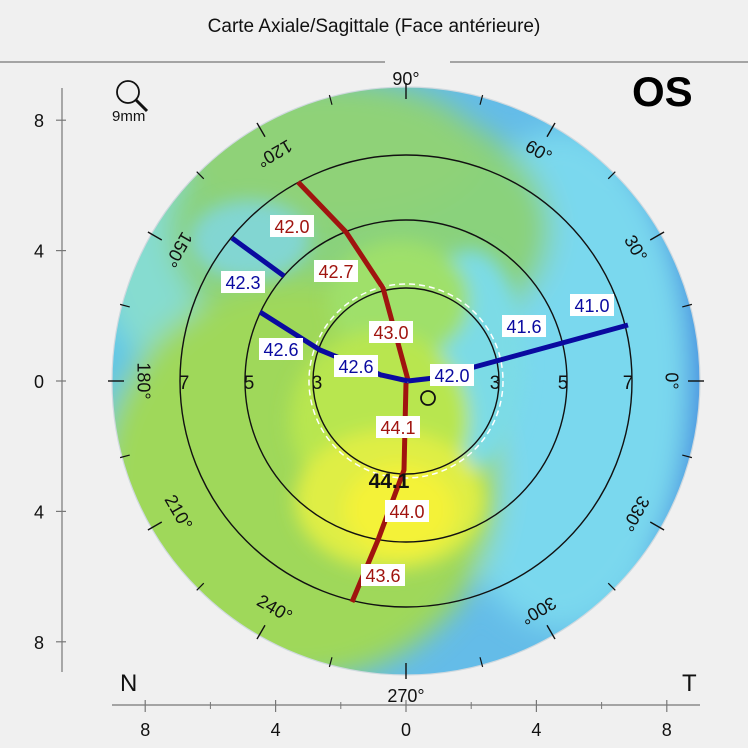 Image resolution: width=748 pixels, height=748 pixels. What do you see at coordinates (129, 116) in the screenshot?
I see `zoom-label: 9mm` at bounding box center [129, 116].